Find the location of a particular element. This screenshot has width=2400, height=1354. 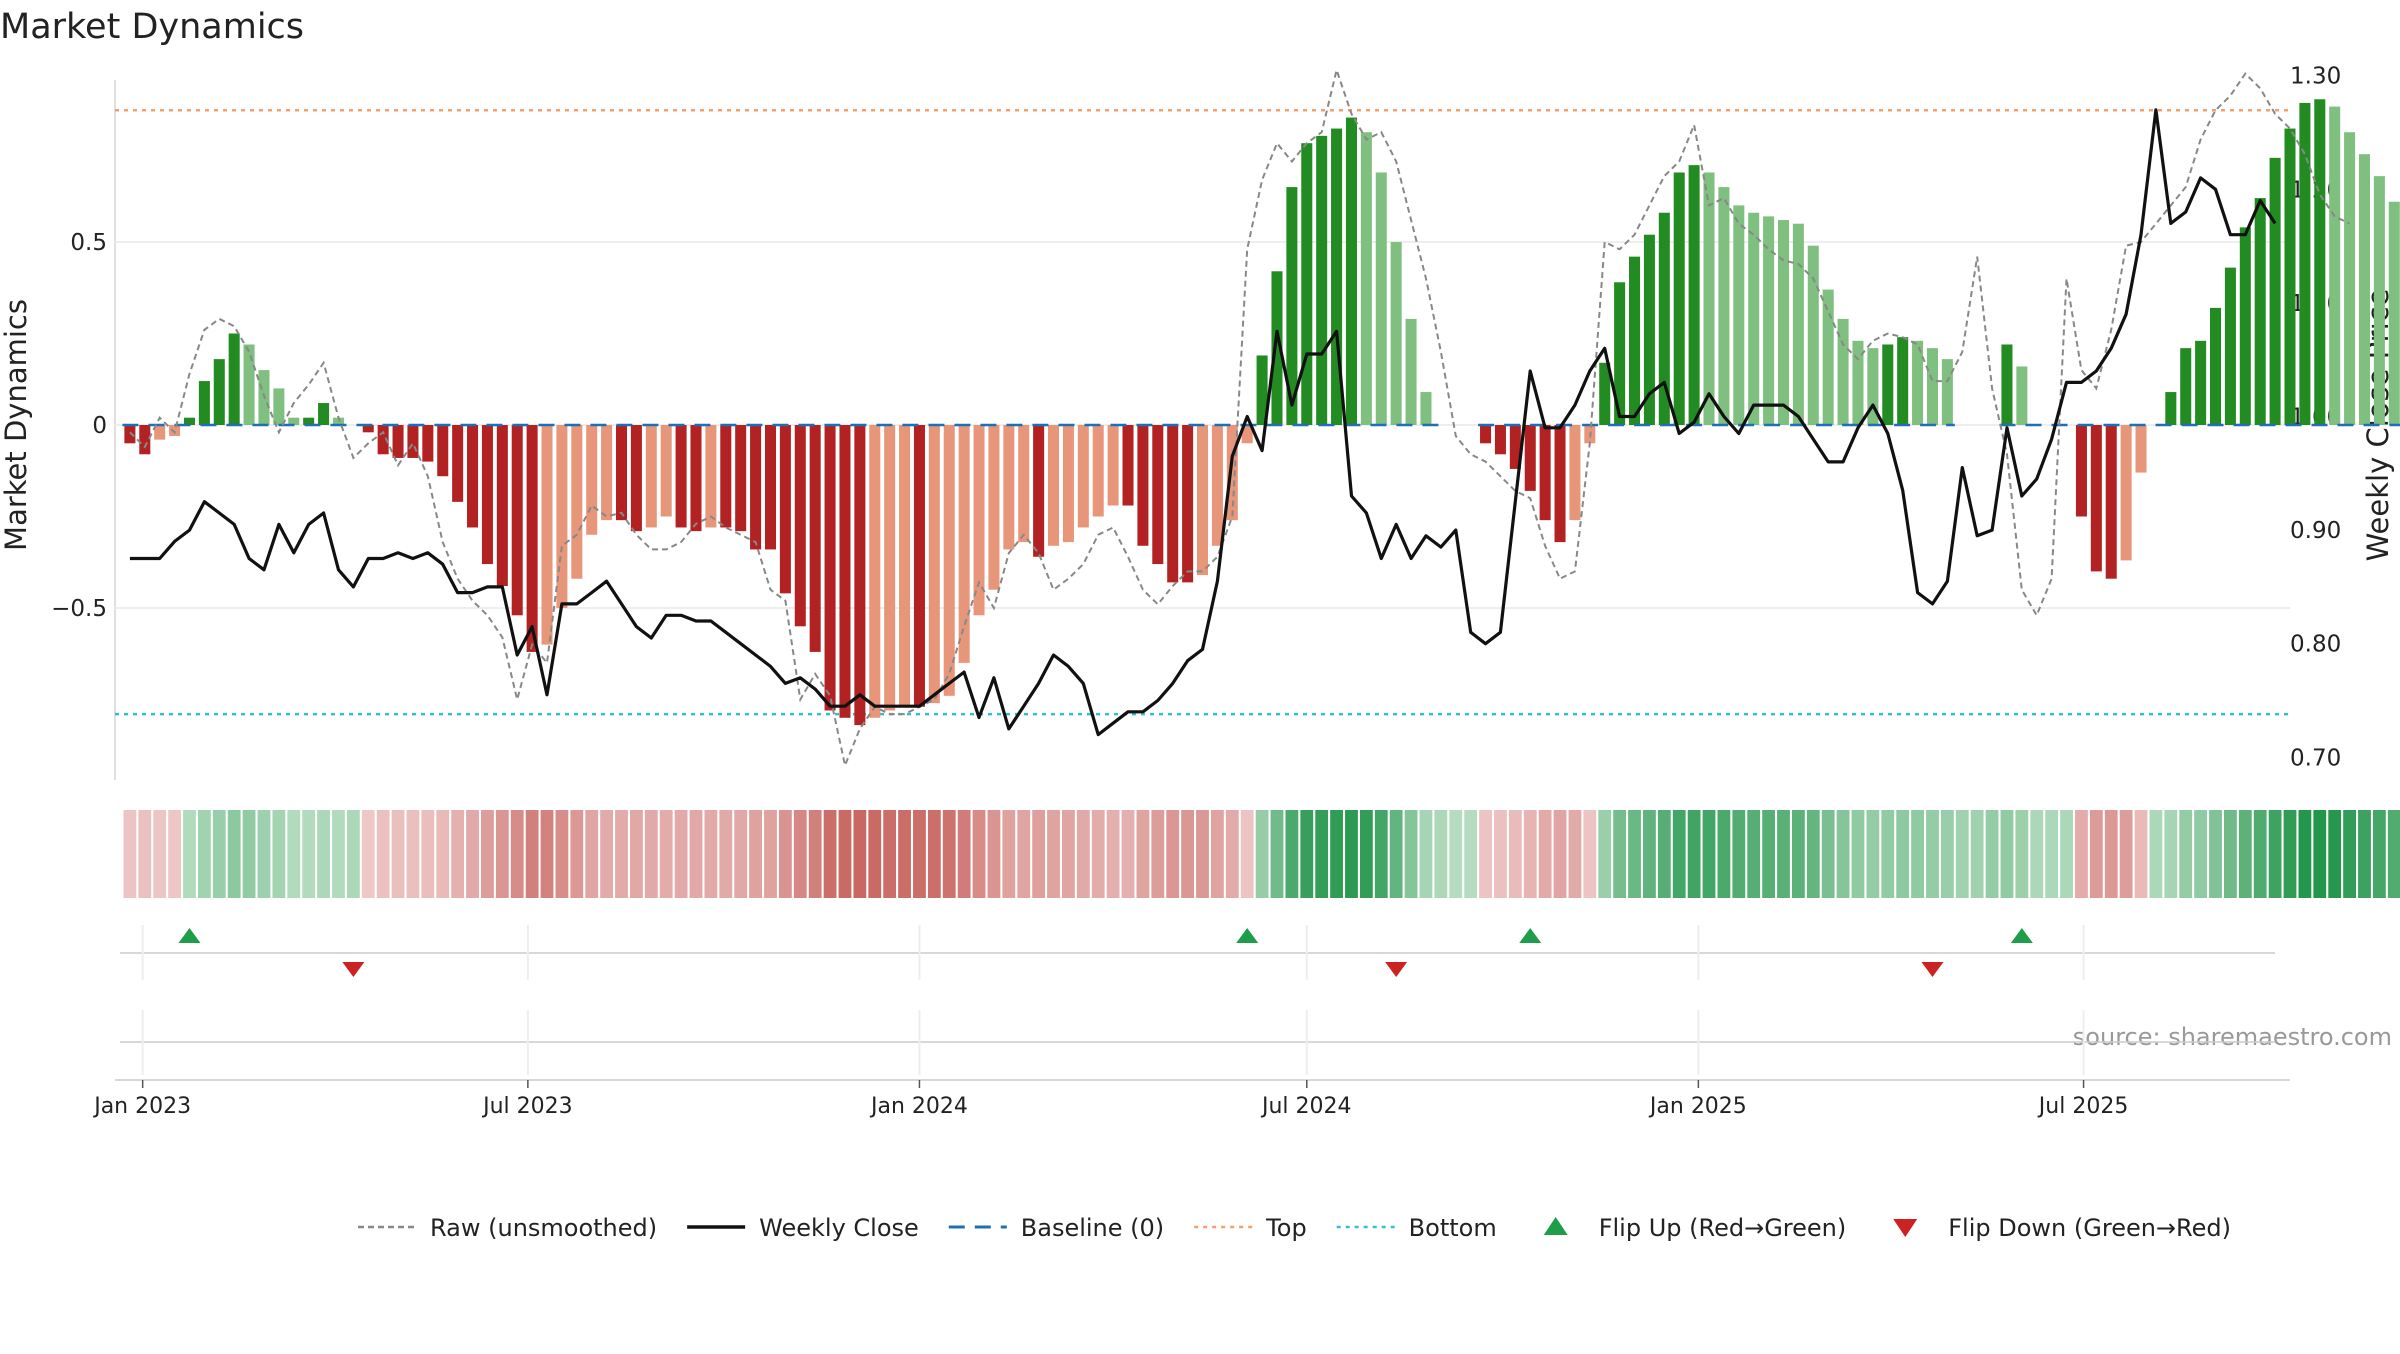

date-tick-label: Jan 2024 is located at coordinates (918, 1106).